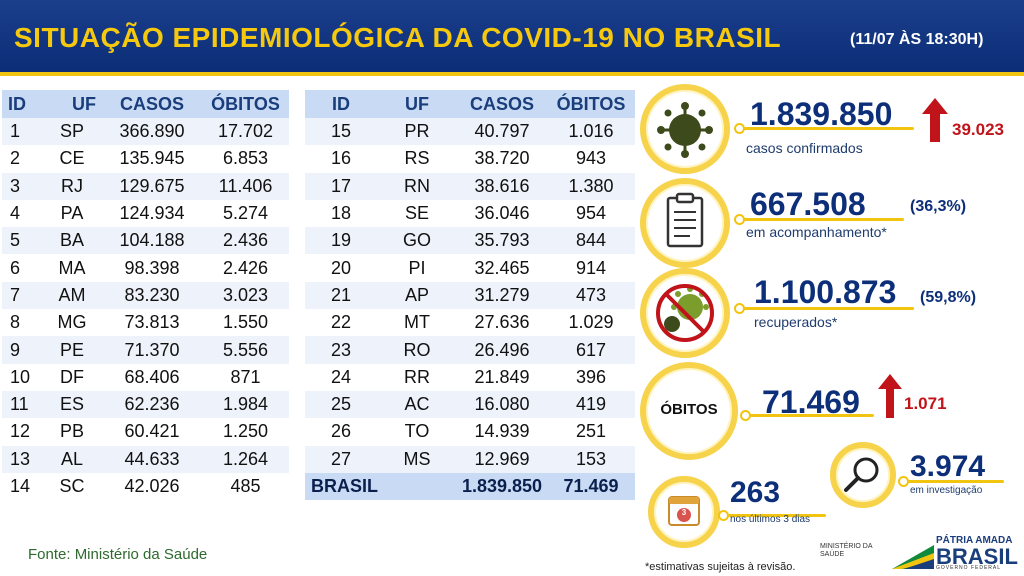 This screenshot has height=576, width=1024. What do you see at coordinates (72, 241) in the screenshot?
I see `row-uf: BA` at bounding box center [72, 241].